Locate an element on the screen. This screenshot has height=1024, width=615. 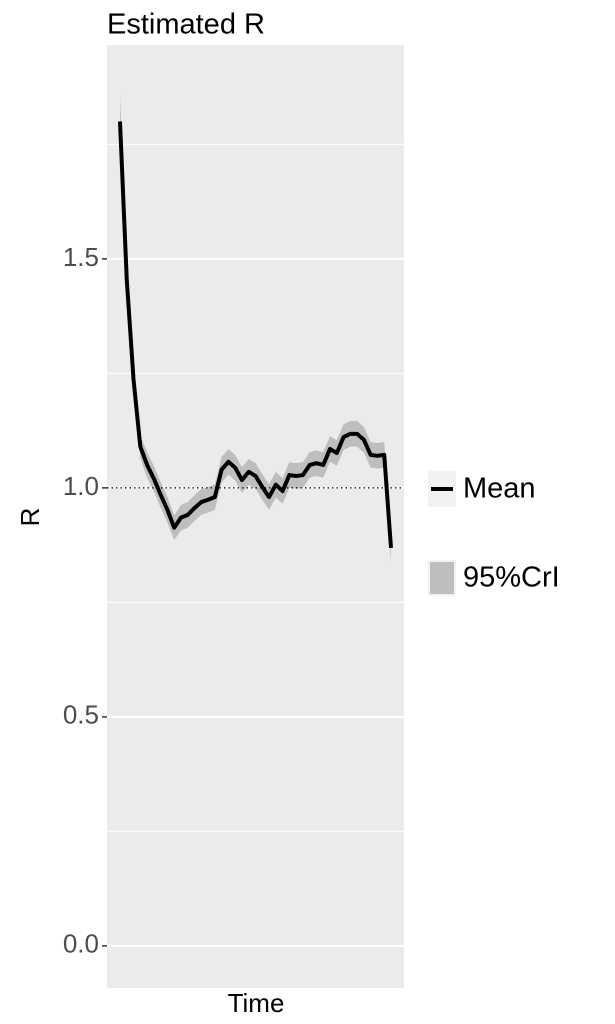
legend-key is located at coordinates (442, 578).